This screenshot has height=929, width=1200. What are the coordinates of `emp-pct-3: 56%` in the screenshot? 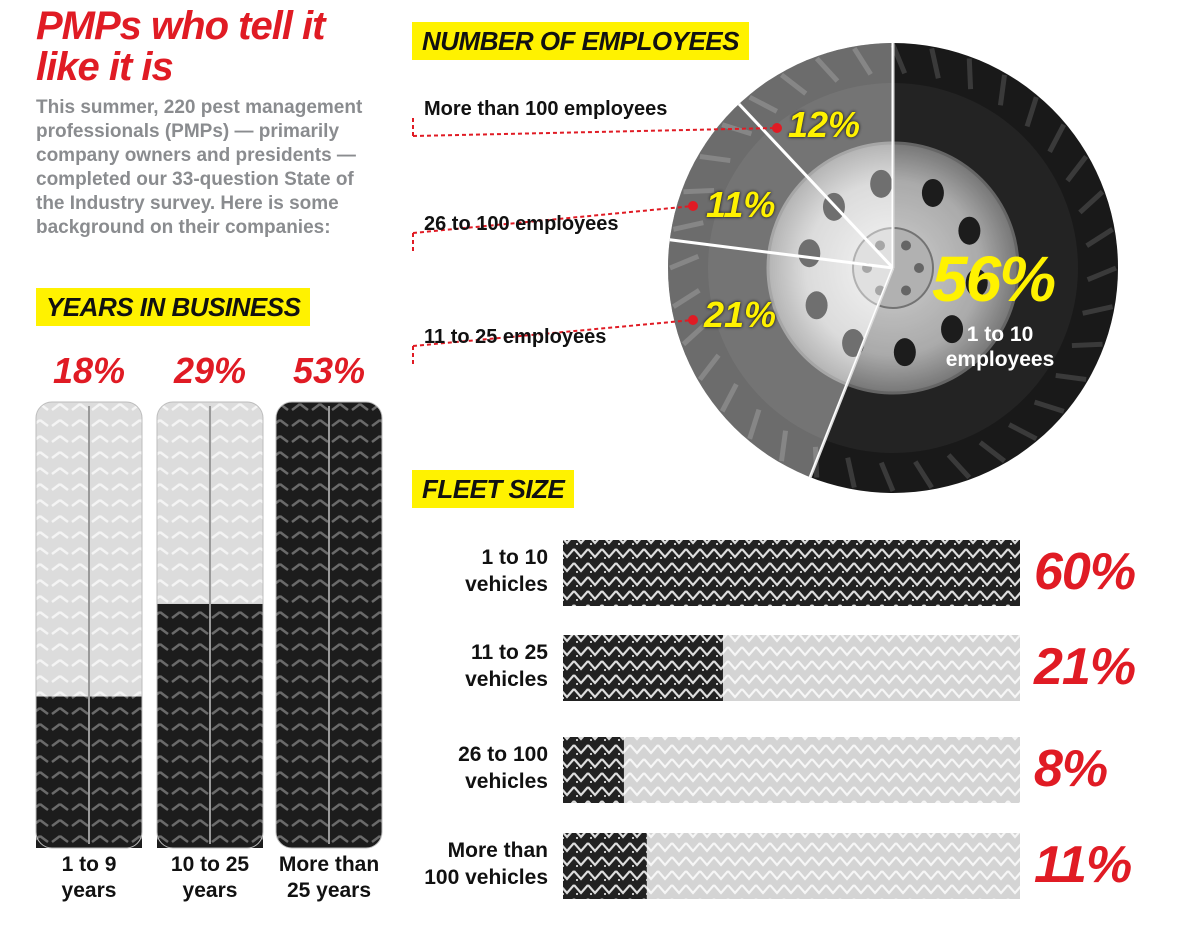 It's located at (994, 279).